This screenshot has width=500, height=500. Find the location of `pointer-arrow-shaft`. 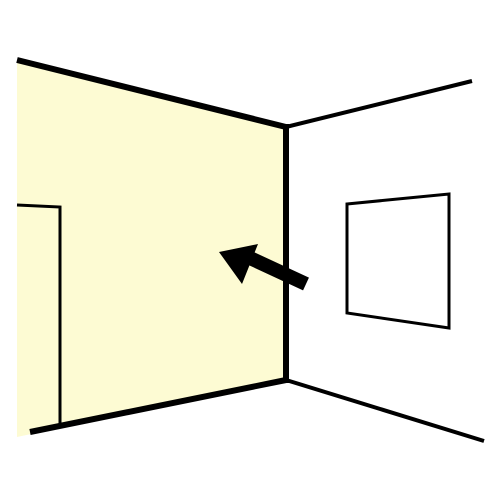

pointer-arrow-shaft is located at coordinates (278, 271).